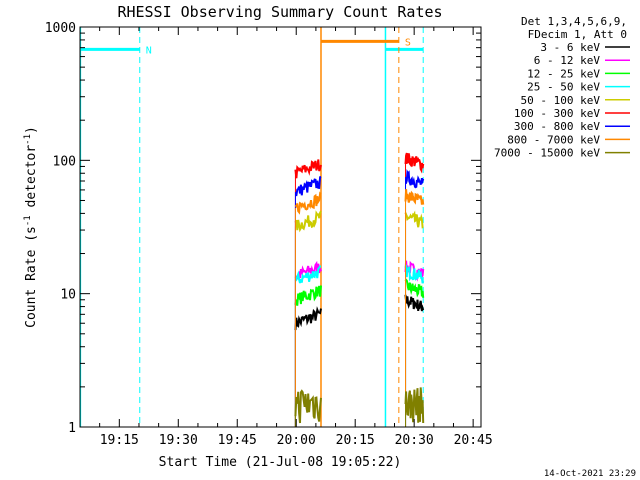 The width and height of the screenshot is (640, 480). What do you see at coordinates (28, 139) in the screenshot?
I see `y-axis-label-sup2: -1` at bounding box center [28, 139].